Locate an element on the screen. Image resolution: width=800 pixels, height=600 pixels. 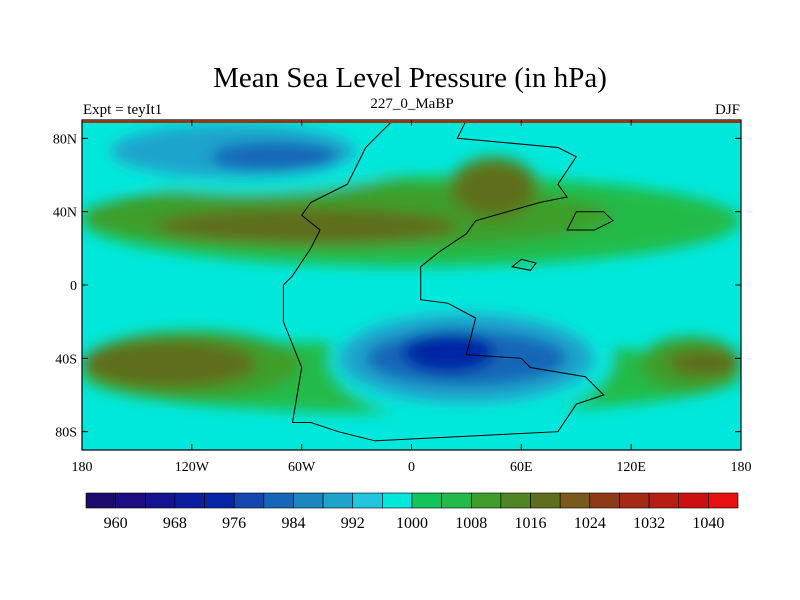
colorbar-label: 992 is located at coordinates (353, 523).